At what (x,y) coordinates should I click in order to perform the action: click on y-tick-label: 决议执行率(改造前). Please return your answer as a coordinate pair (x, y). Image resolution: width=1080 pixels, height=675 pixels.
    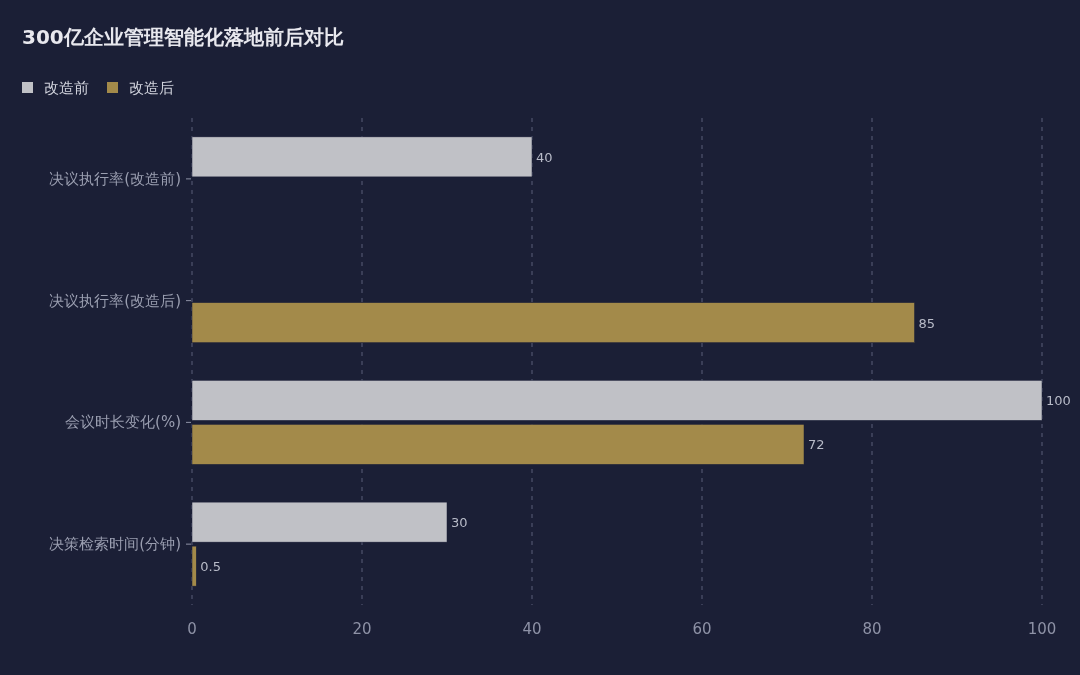
    Looking at the image, I should click on (115, 178).